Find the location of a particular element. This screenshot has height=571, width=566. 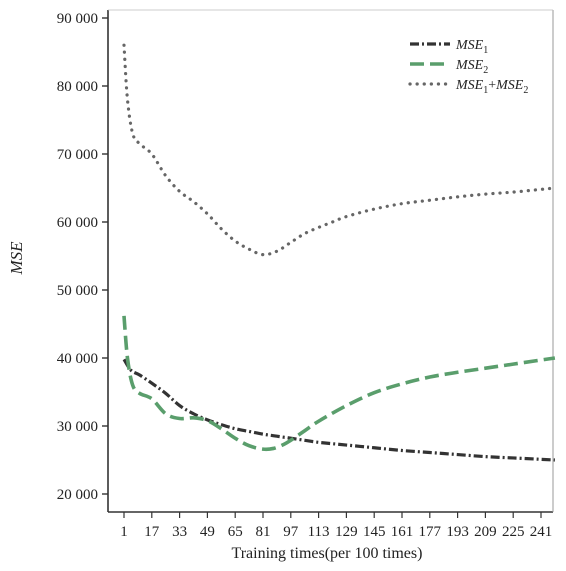

x-tick-label: 97 is located at coordinates (291, 532).